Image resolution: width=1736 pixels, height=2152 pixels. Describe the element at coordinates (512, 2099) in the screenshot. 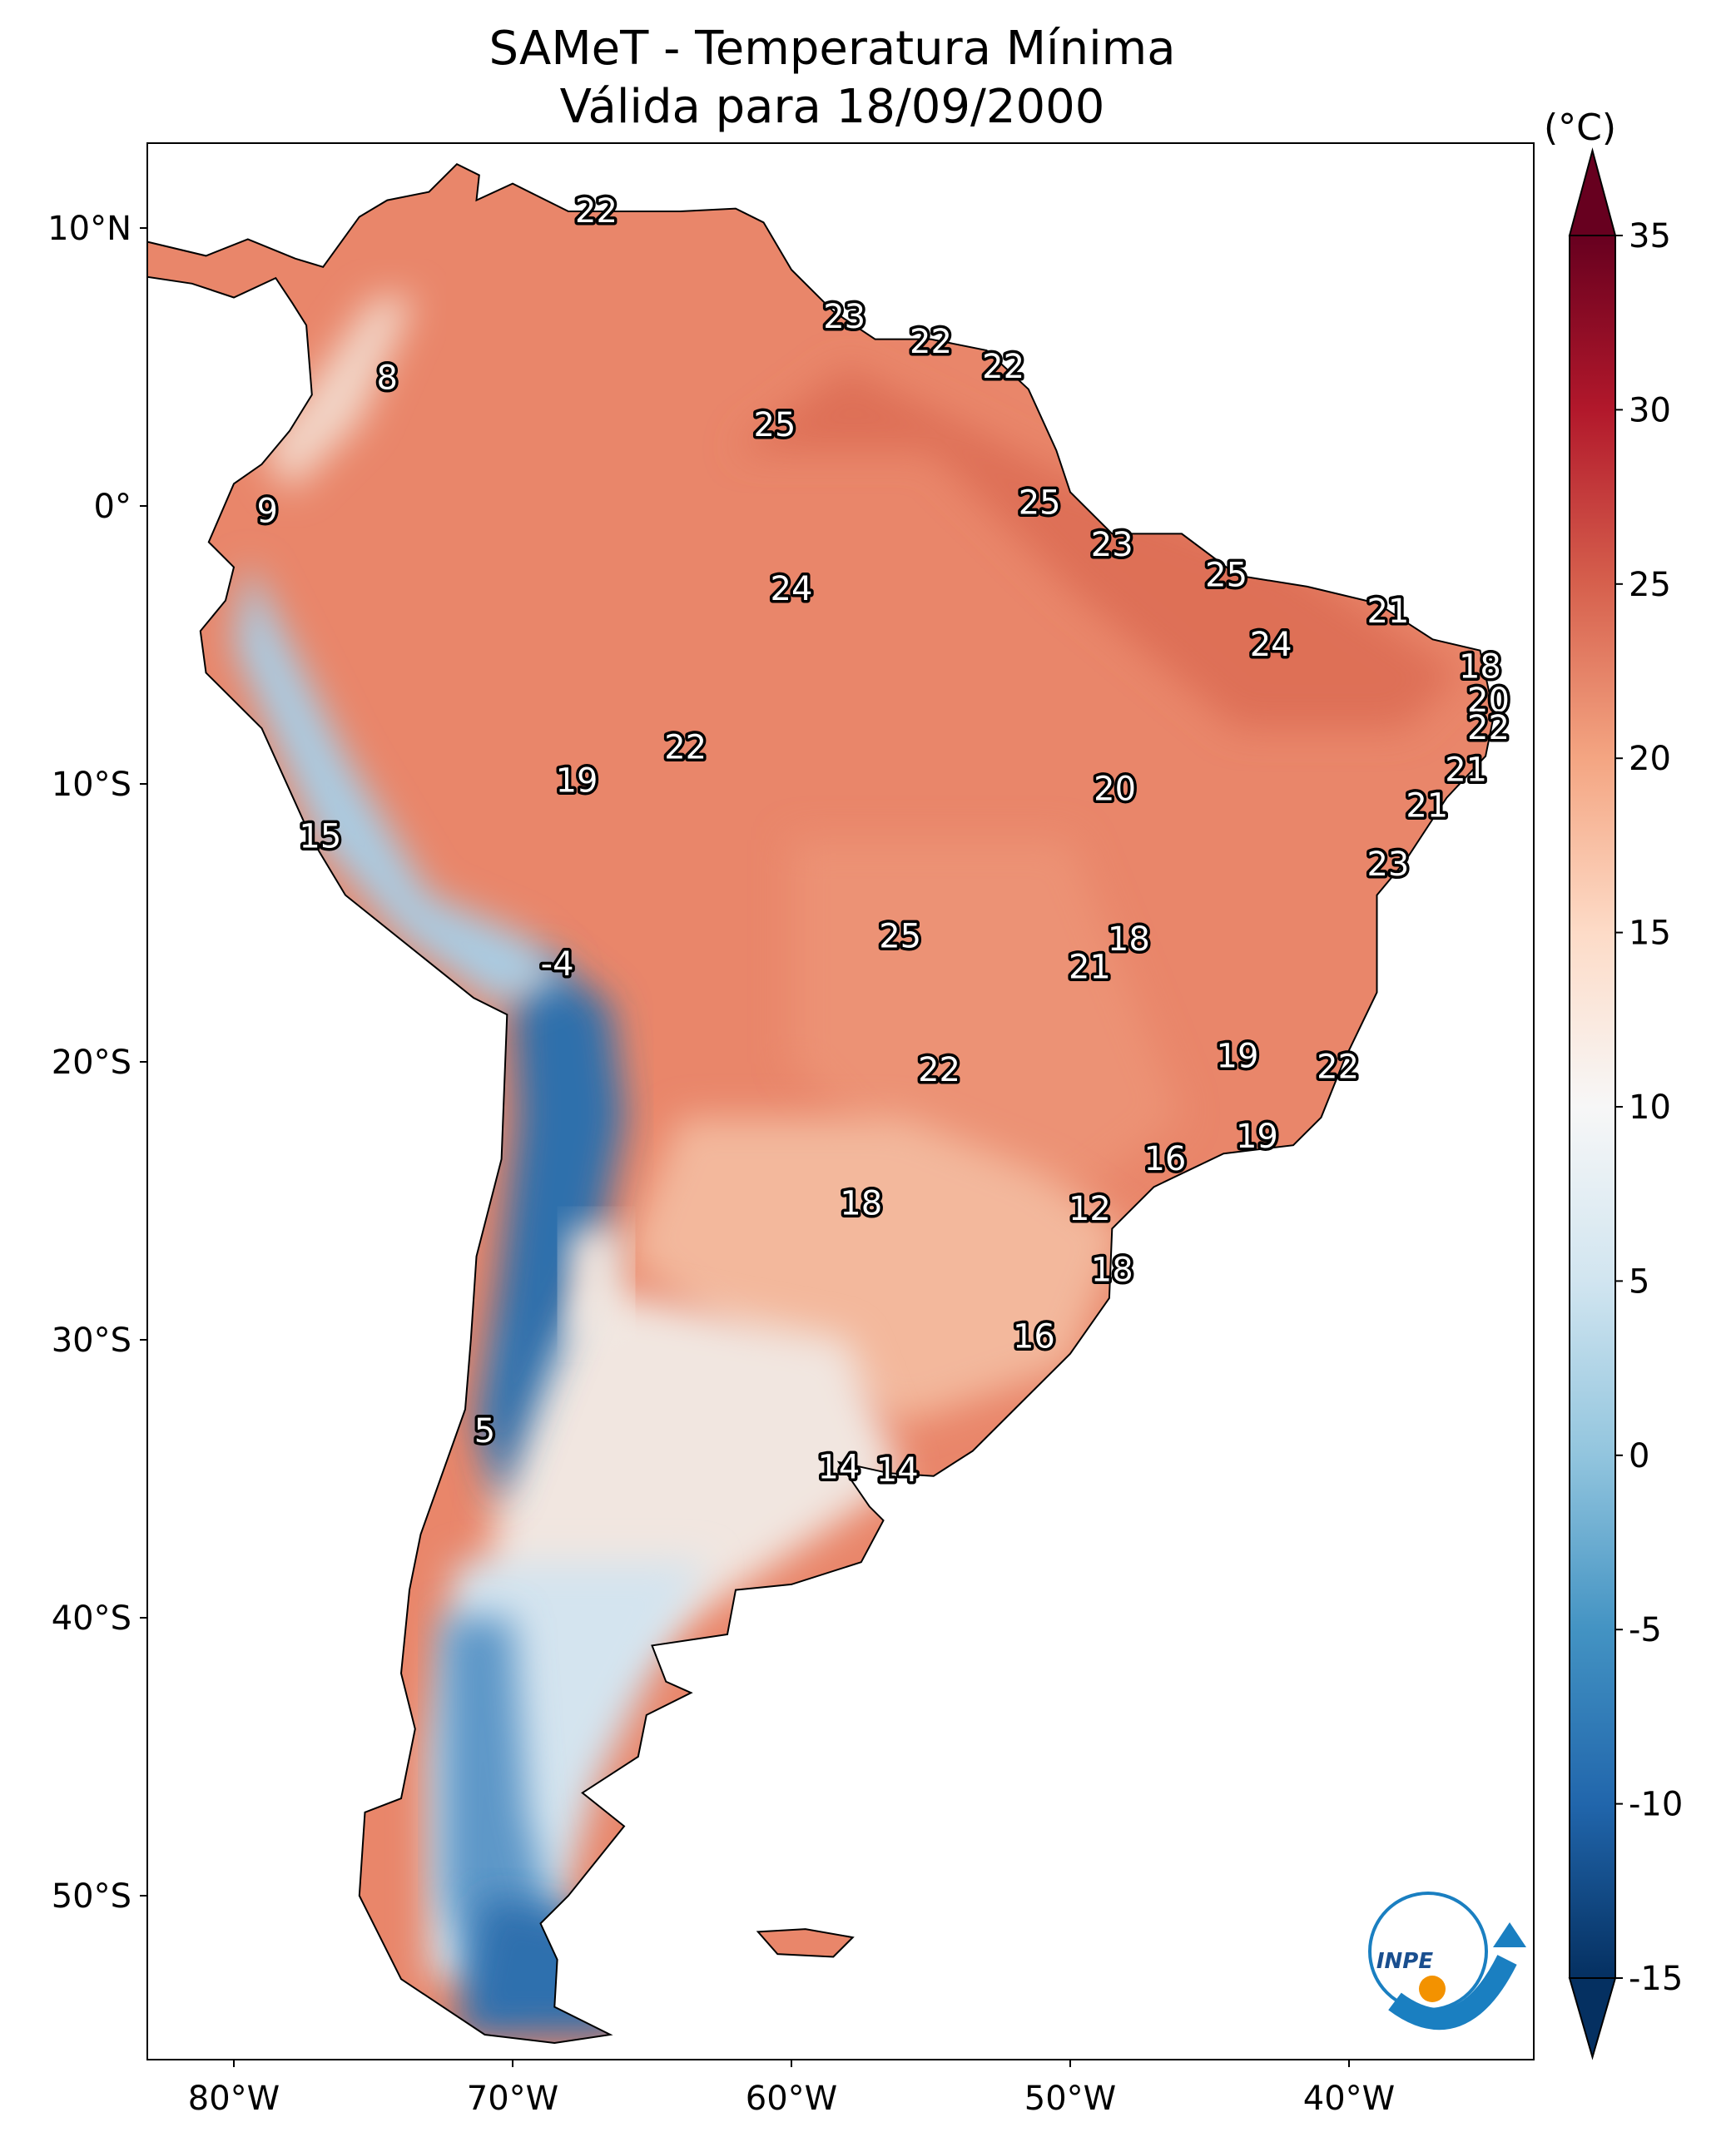

I see `lon-tick-label: 70°W` at that location.